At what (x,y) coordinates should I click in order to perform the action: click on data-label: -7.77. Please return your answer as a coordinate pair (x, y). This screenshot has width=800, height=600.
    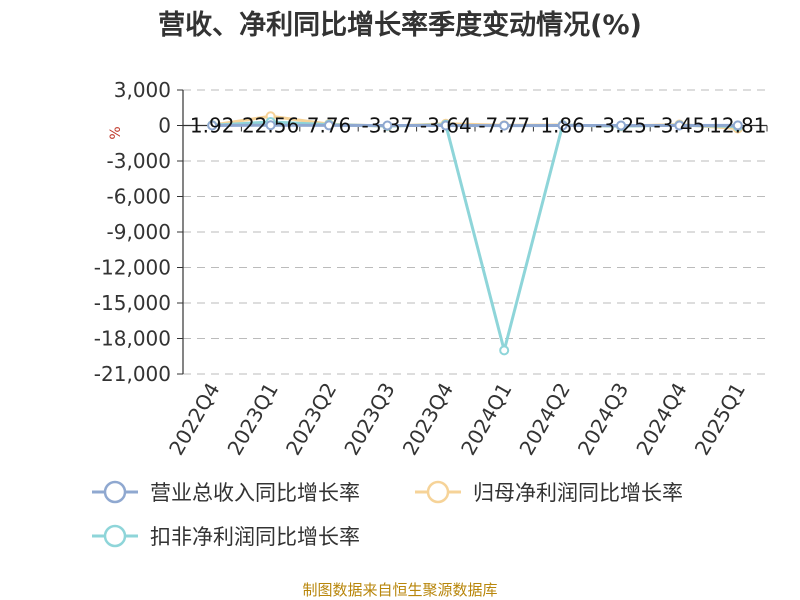
    Looking at the image, I should click on (504, 126).